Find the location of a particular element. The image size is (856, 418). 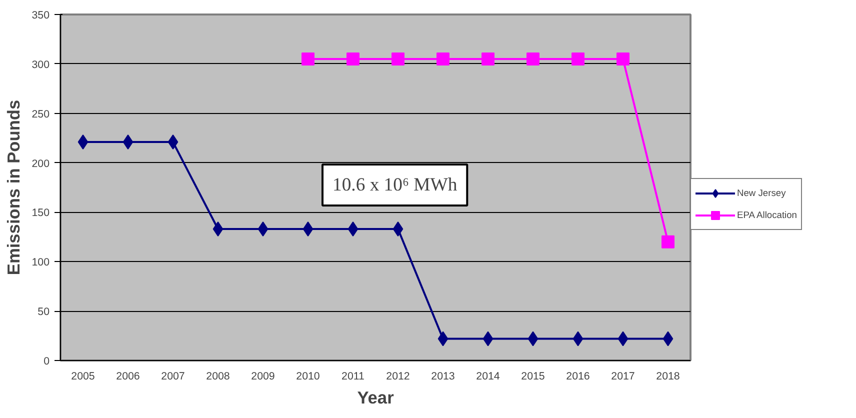

x-tick-label: 2010 is located at coordinates (308, 376).